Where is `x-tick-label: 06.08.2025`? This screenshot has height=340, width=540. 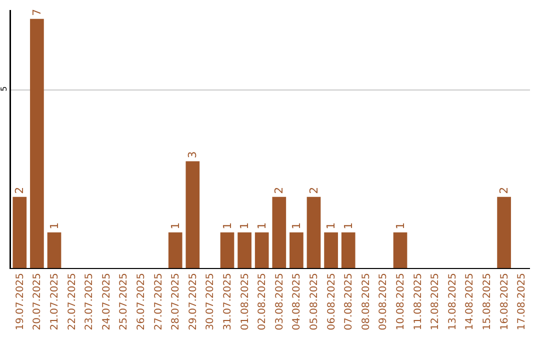
x-tick-label: 06.08.2025 is located at coordinates (332, 301).